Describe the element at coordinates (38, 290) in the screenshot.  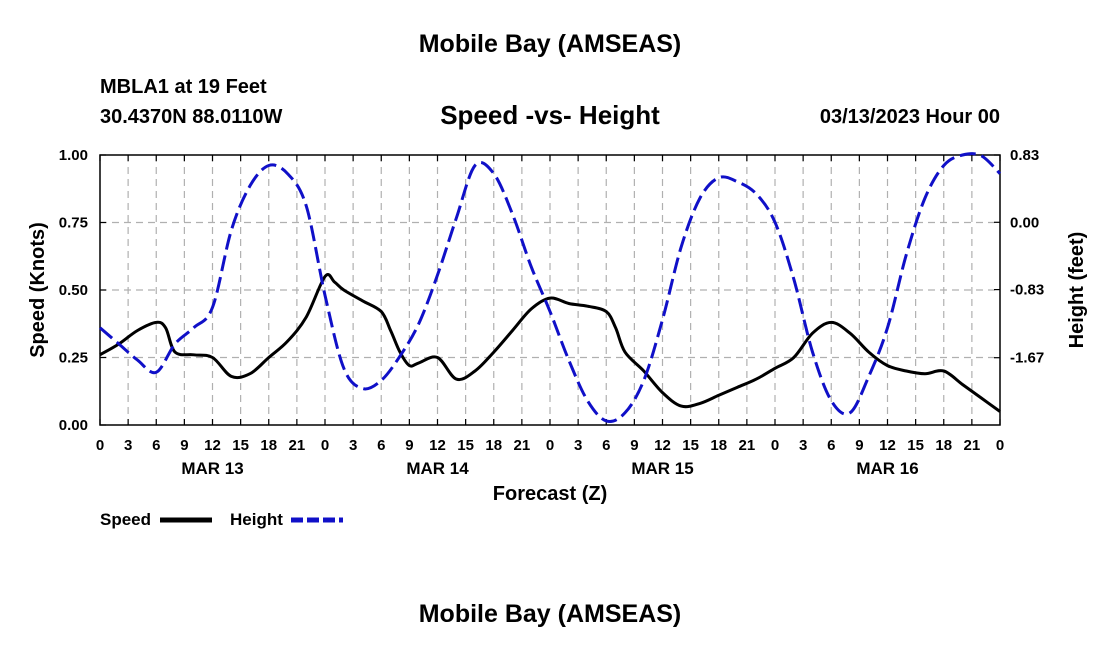
I see `y-axis-label-left: Speed (Knots)` at that location.